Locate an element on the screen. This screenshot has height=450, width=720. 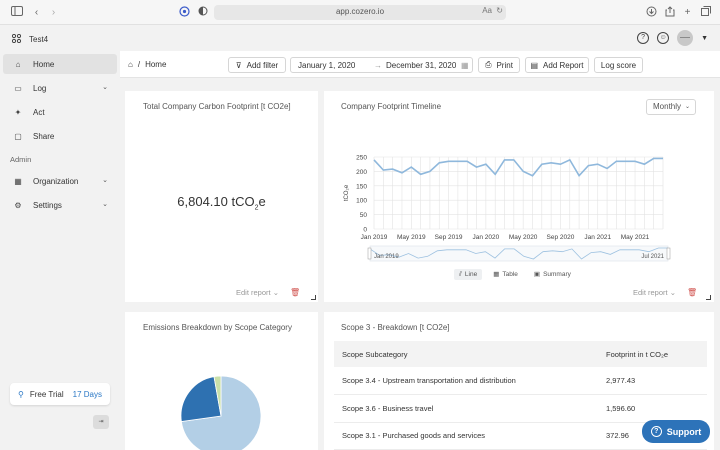
share-icon: ▢ is located at coordinates (18, 136).